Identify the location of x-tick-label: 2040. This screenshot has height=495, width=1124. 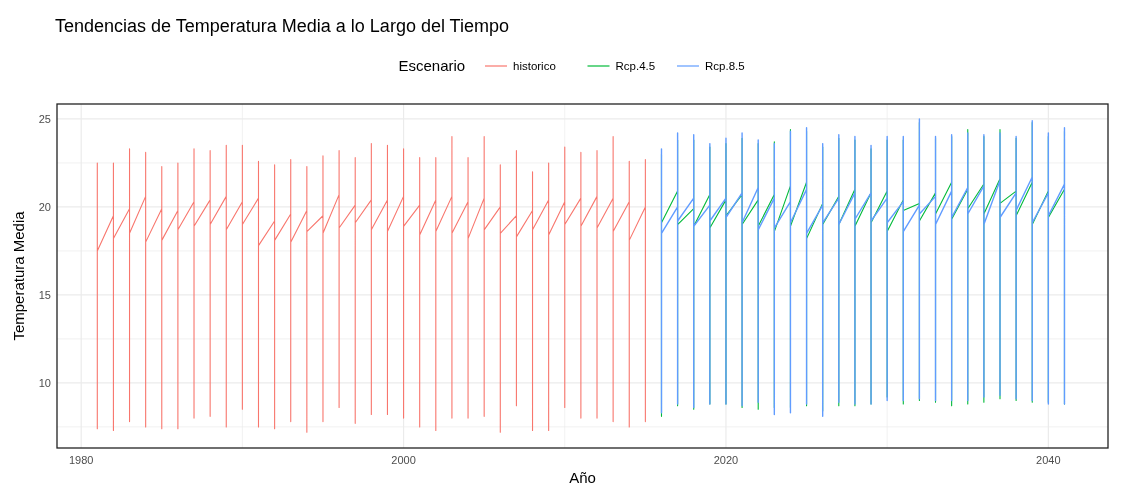
(1048, 460).